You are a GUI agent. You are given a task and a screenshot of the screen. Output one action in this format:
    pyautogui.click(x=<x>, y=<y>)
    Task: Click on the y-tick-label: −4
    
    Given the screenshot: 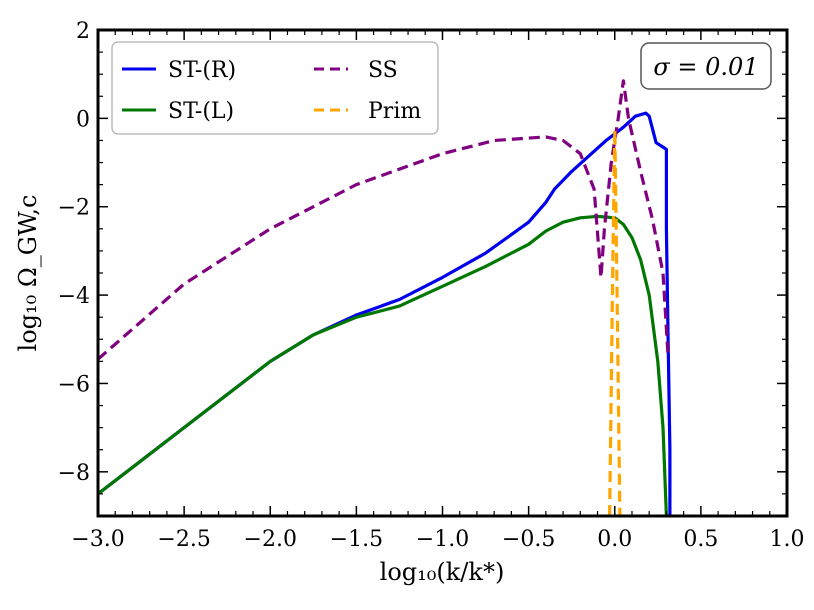 What is the action you would take?
    pyautogui.click(x=74, y=296)
    